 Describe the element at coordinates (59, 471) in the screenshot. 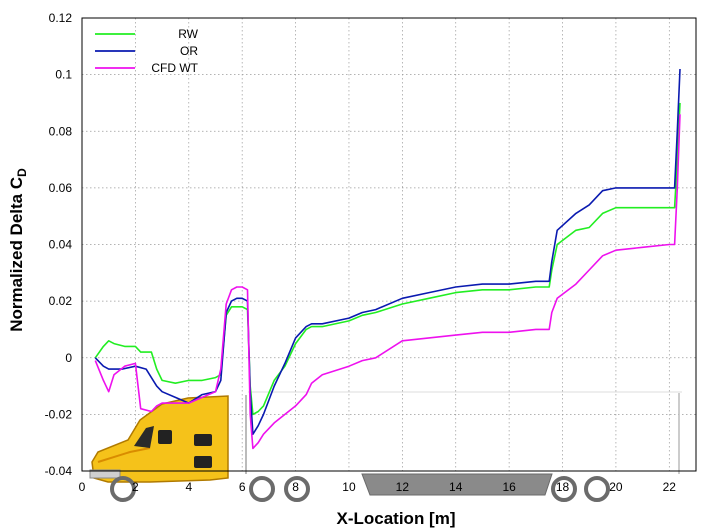

I see `y-tick-label: -0.04` at that location.